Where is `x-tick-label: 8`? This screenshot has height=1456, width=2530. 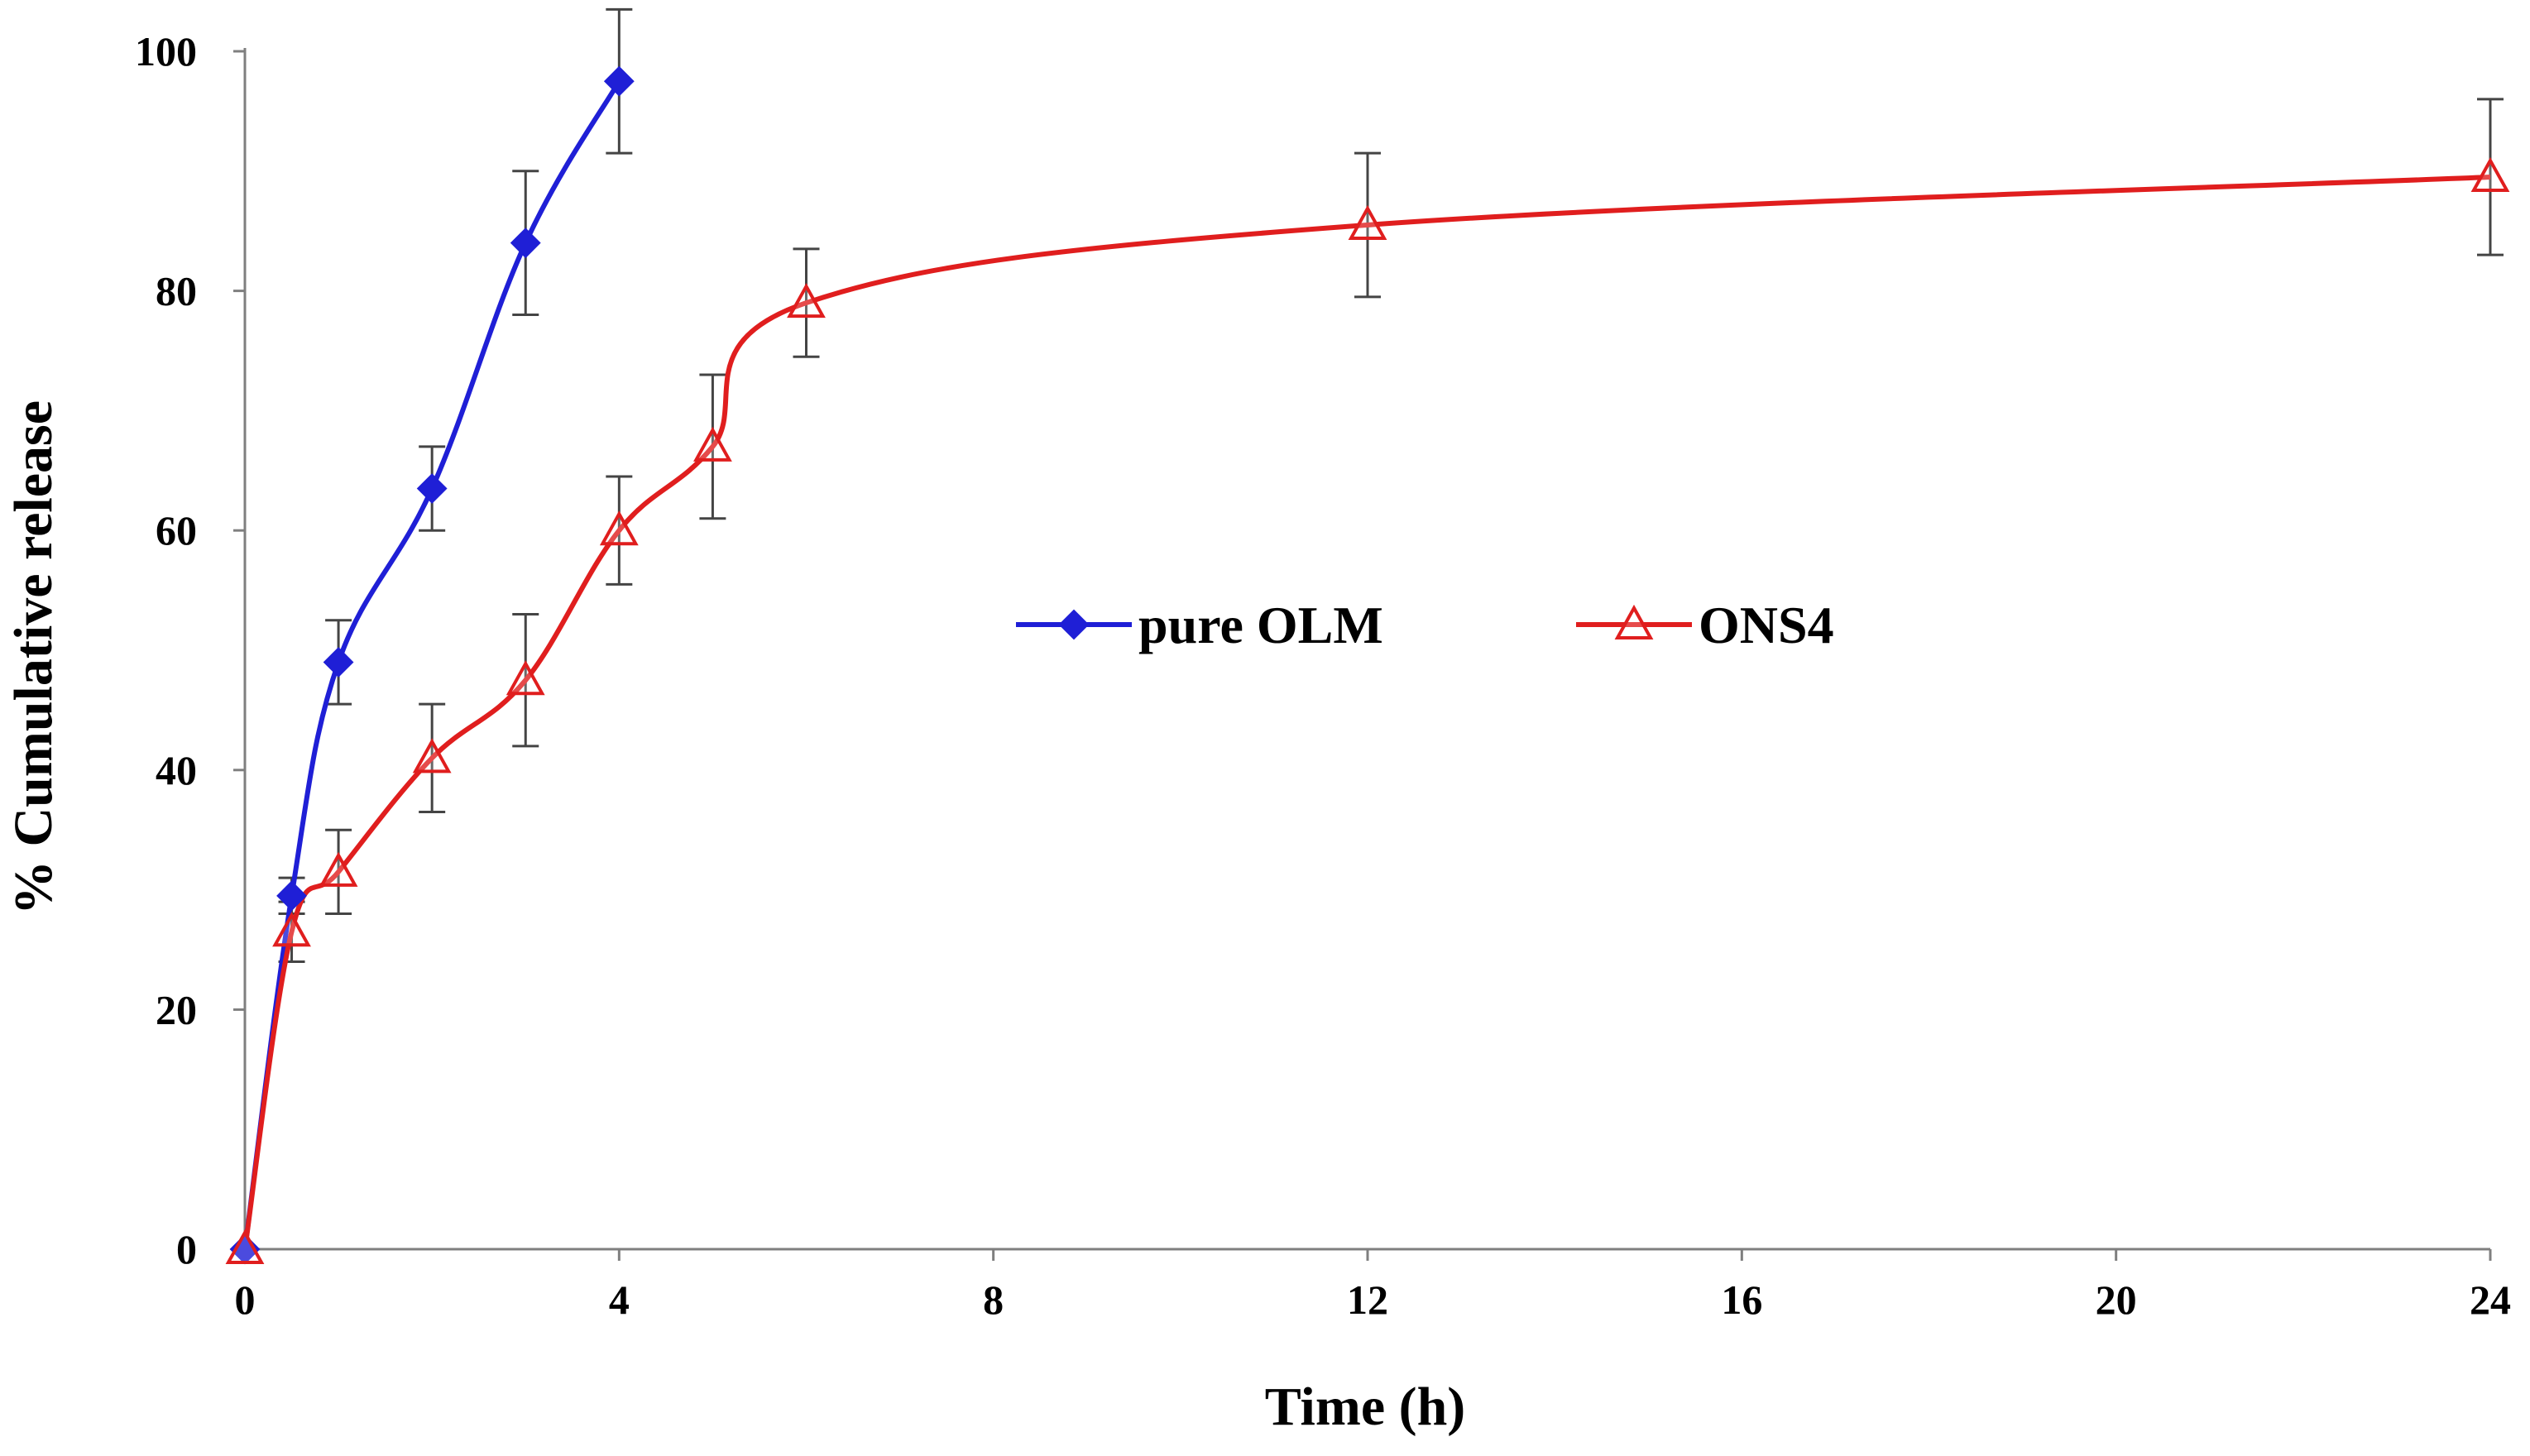 x-tick-label: 8 is located at coordinates (993, 1299).